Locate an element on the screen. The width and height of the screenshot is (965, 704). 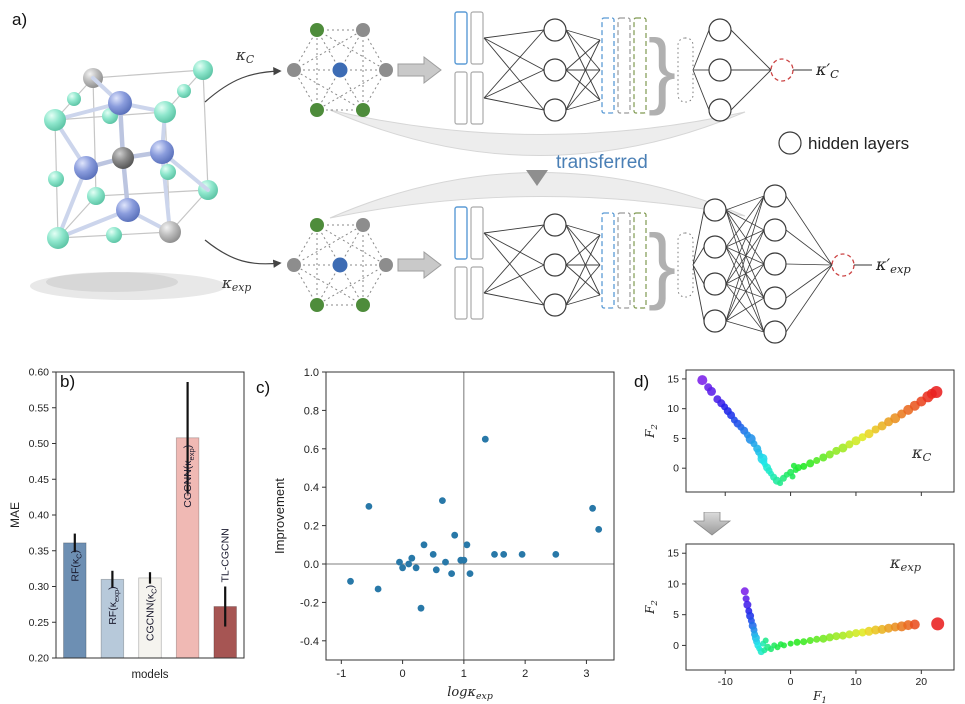
y-tick-label: 15 is located at coordinates (673, 379).